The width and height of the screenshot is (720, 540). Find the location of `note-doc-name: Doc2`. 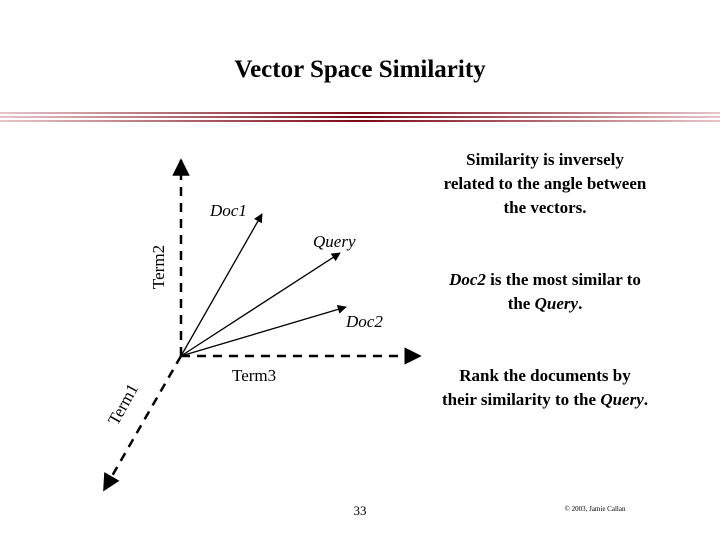

note-doc-name: Doc2 is located at coordinates (467, 279).